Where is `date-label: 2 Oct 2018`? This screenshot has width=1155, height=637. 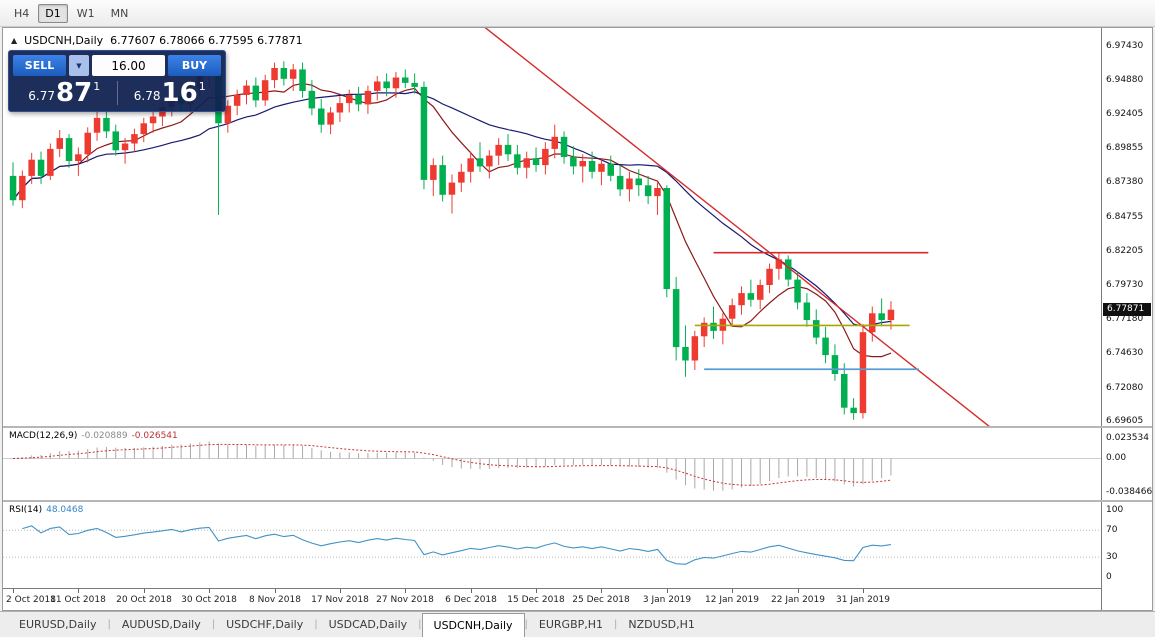 date-label: 2 Oct 2018 is located at coordinates (31, 600).